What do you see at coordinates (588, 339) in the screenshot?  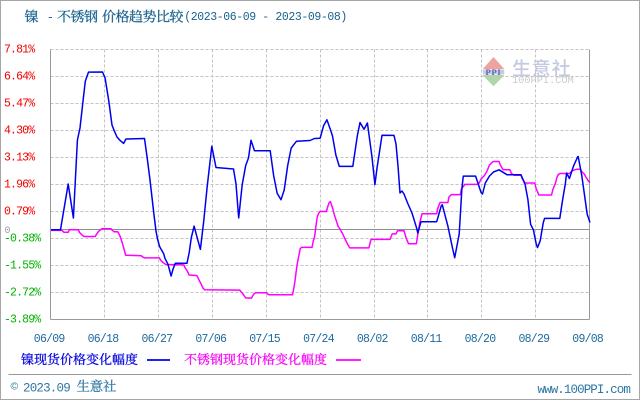 I see `svg-text: 09/08` at bounding box center [588, 339].